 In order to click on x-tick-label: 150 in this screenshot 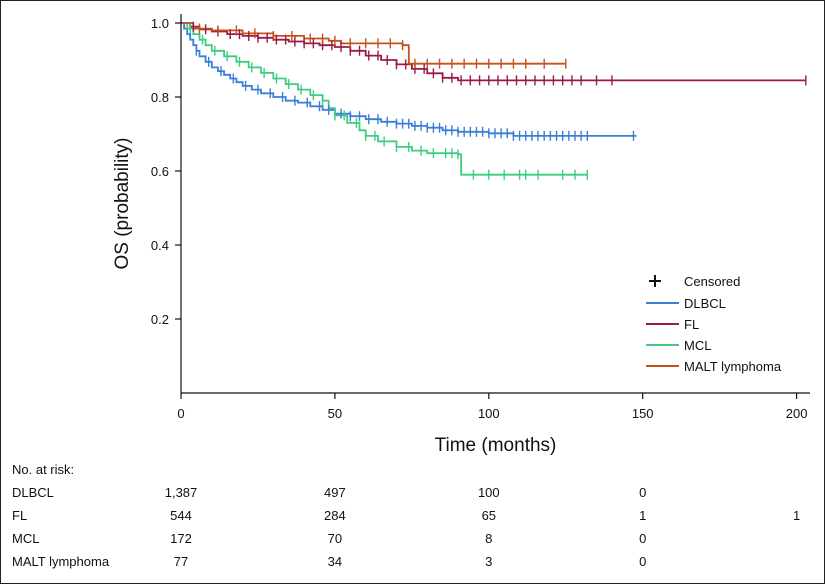, I will do `click(643, 413)`.